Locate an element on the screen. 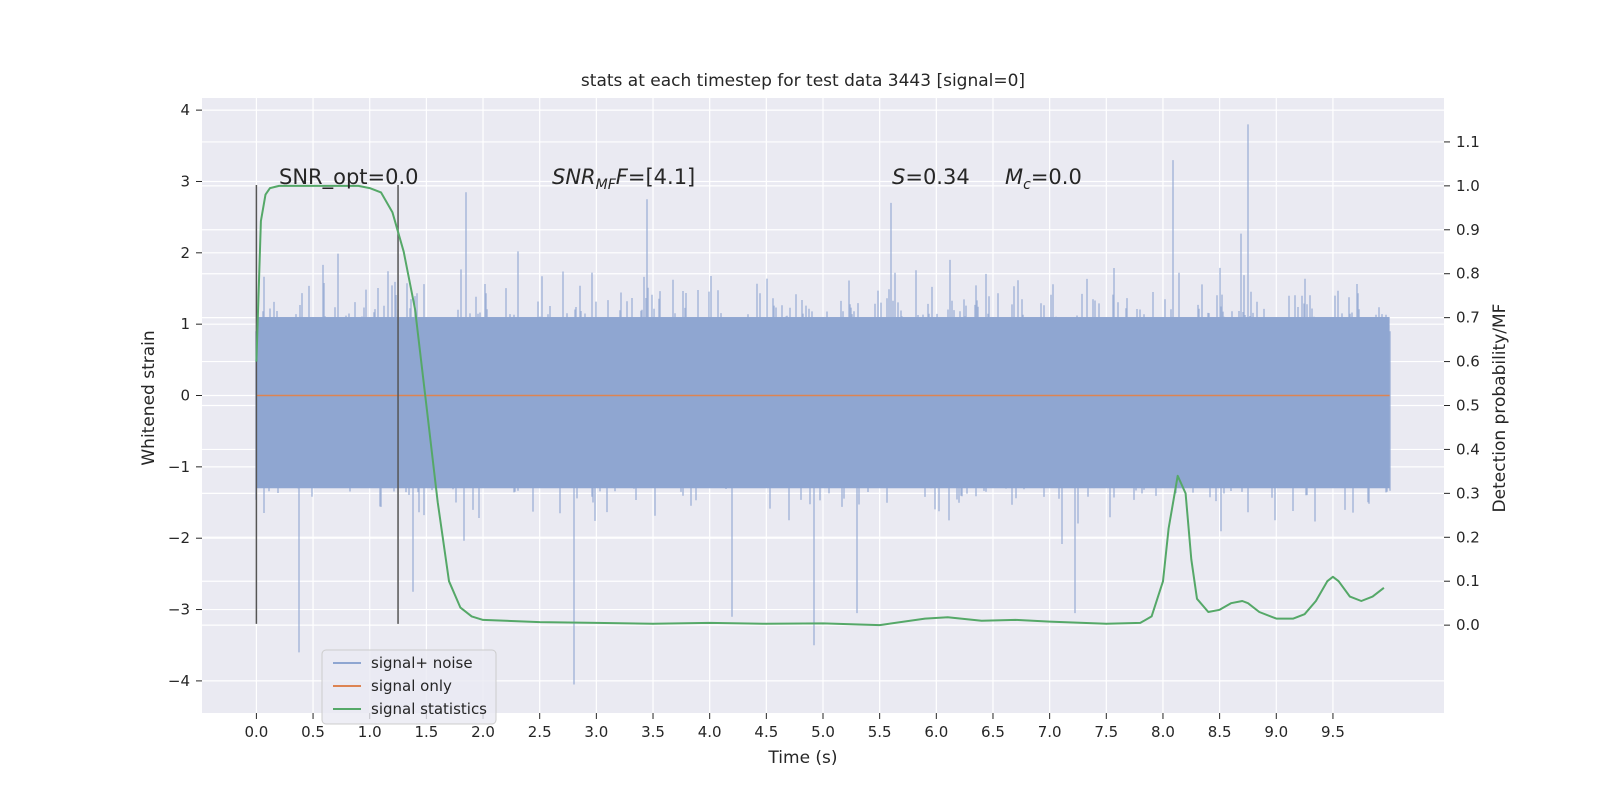  y-axis-left-label: Whitened strain is located at coordinates (149, 397).